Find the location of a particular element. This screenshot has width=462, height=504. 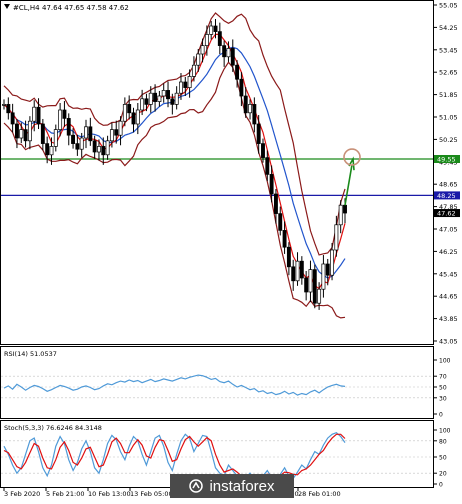

indicator-tick-label: 70 is located at coordinates (443, 377).